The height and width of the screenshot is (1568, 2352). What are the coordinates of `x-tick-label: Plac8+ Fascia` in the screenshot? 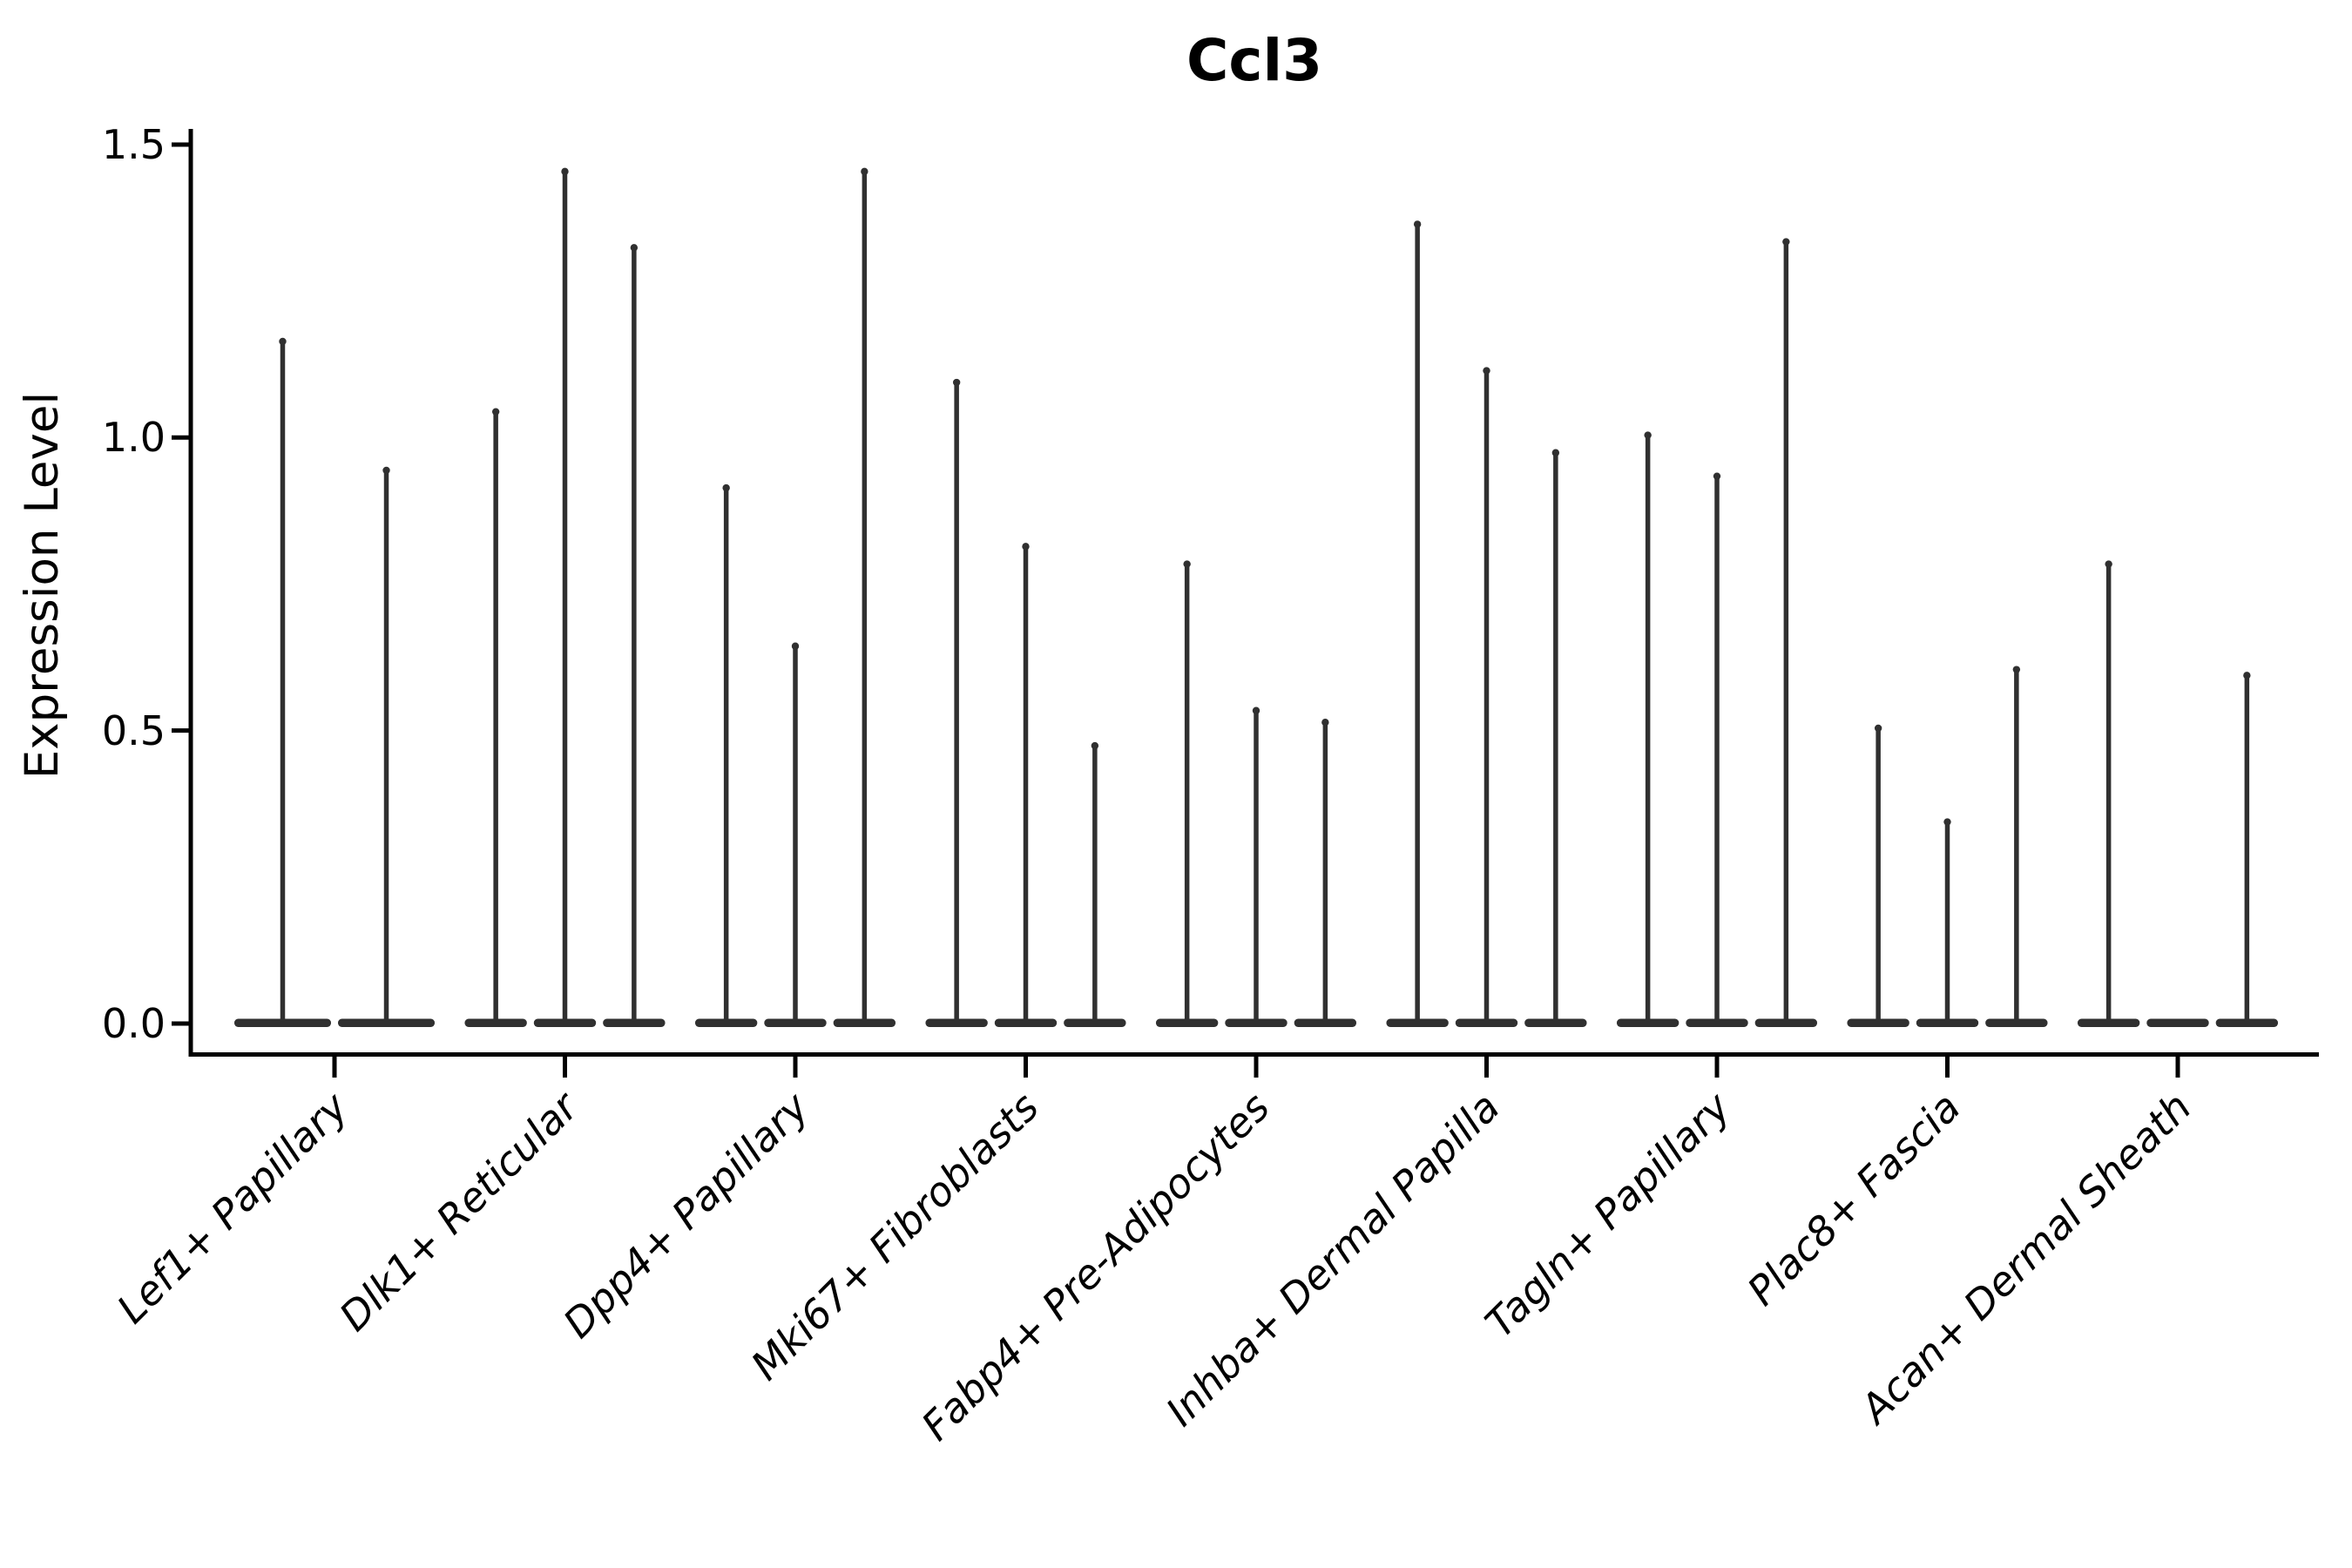 It's located at (1854, 1199).